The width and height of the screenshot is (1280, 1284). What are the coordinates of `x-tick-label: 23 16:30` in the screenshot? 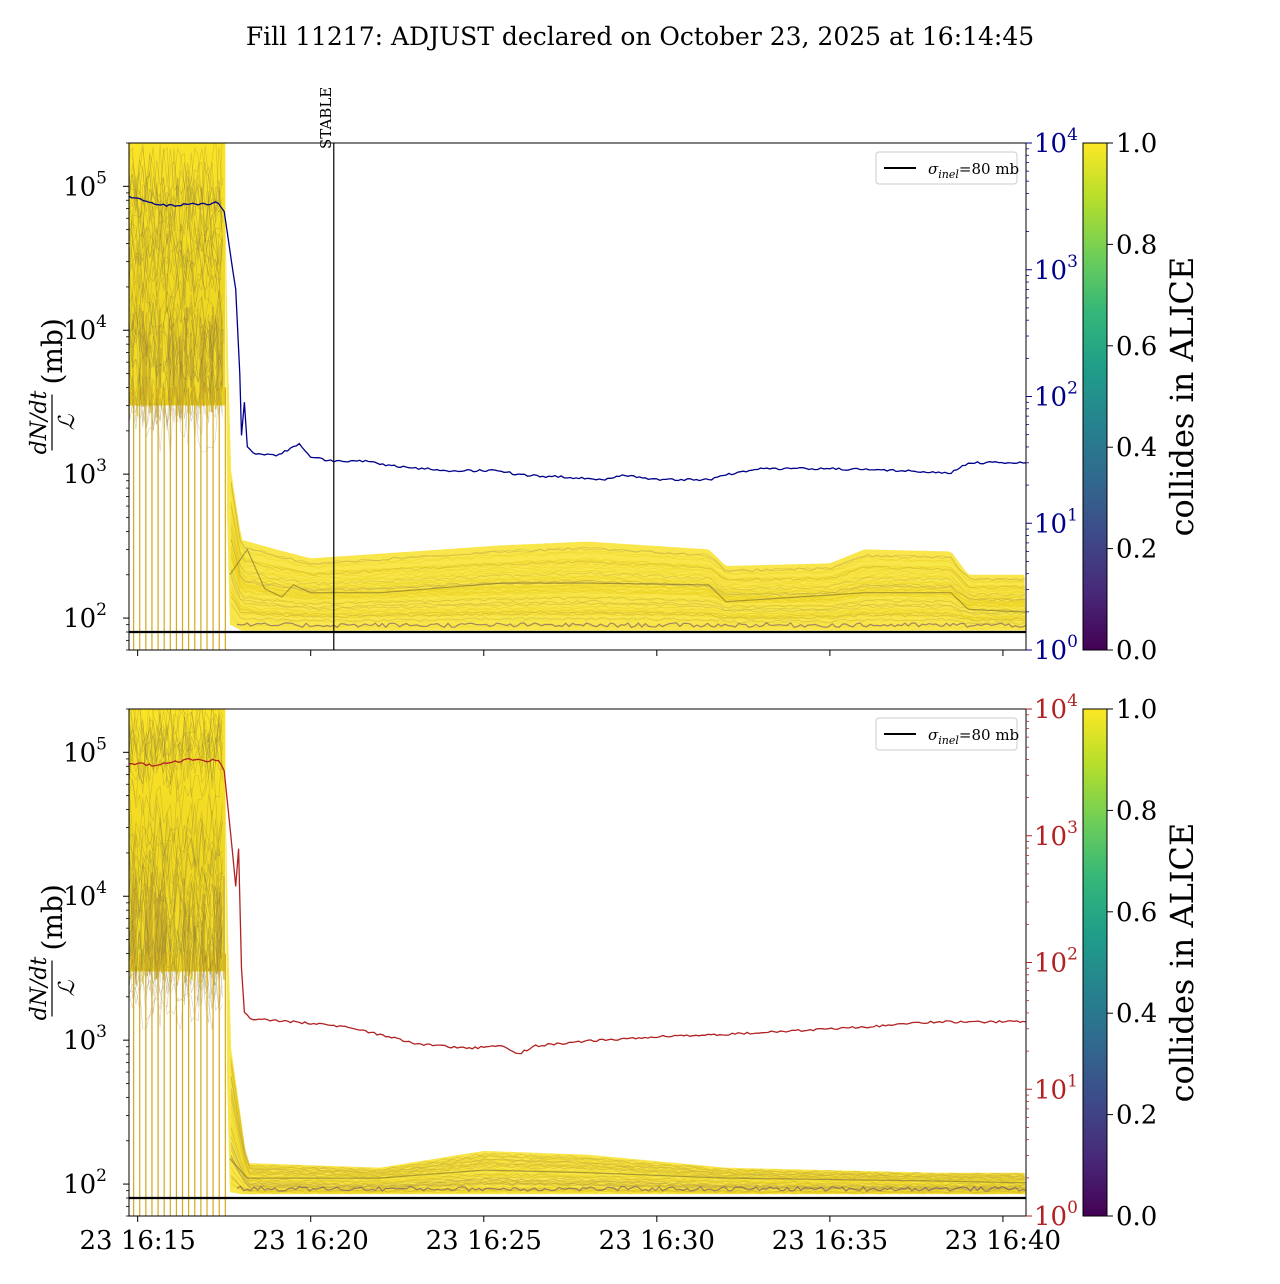 It's located at (657, 1241).